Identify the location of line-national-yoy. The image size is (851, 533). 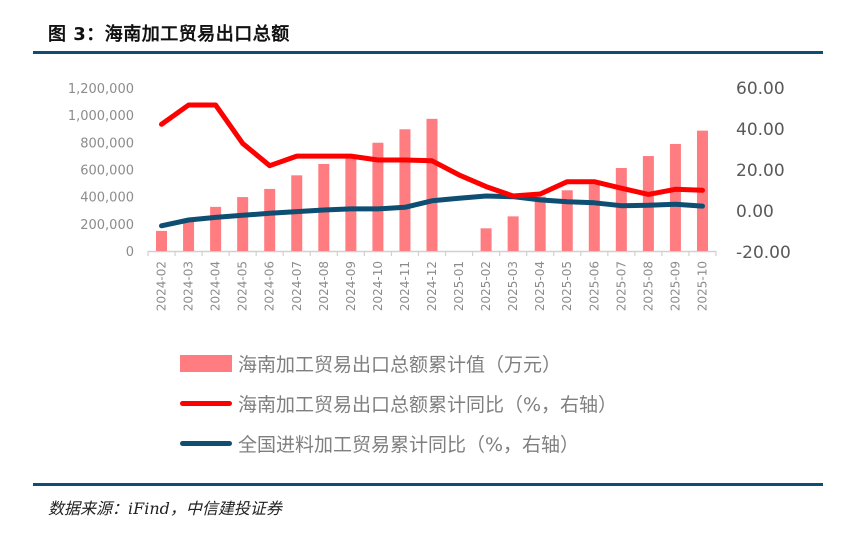
(432, 211).